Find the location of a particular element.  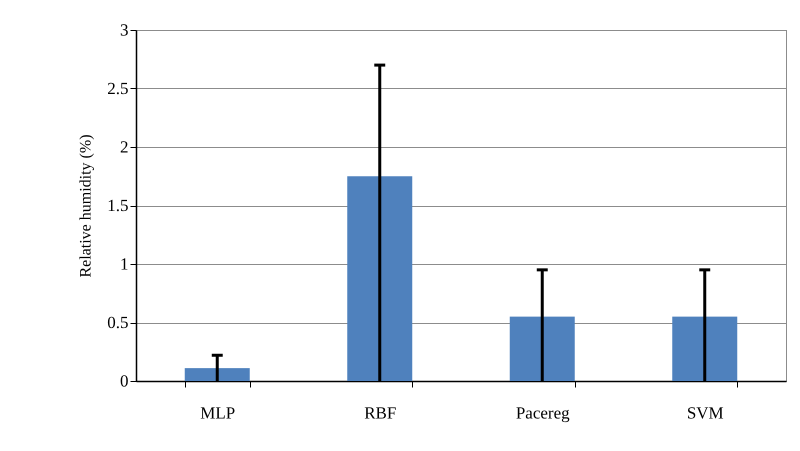

y-tick-label: 1.5 is located at coordinates (117, 205).